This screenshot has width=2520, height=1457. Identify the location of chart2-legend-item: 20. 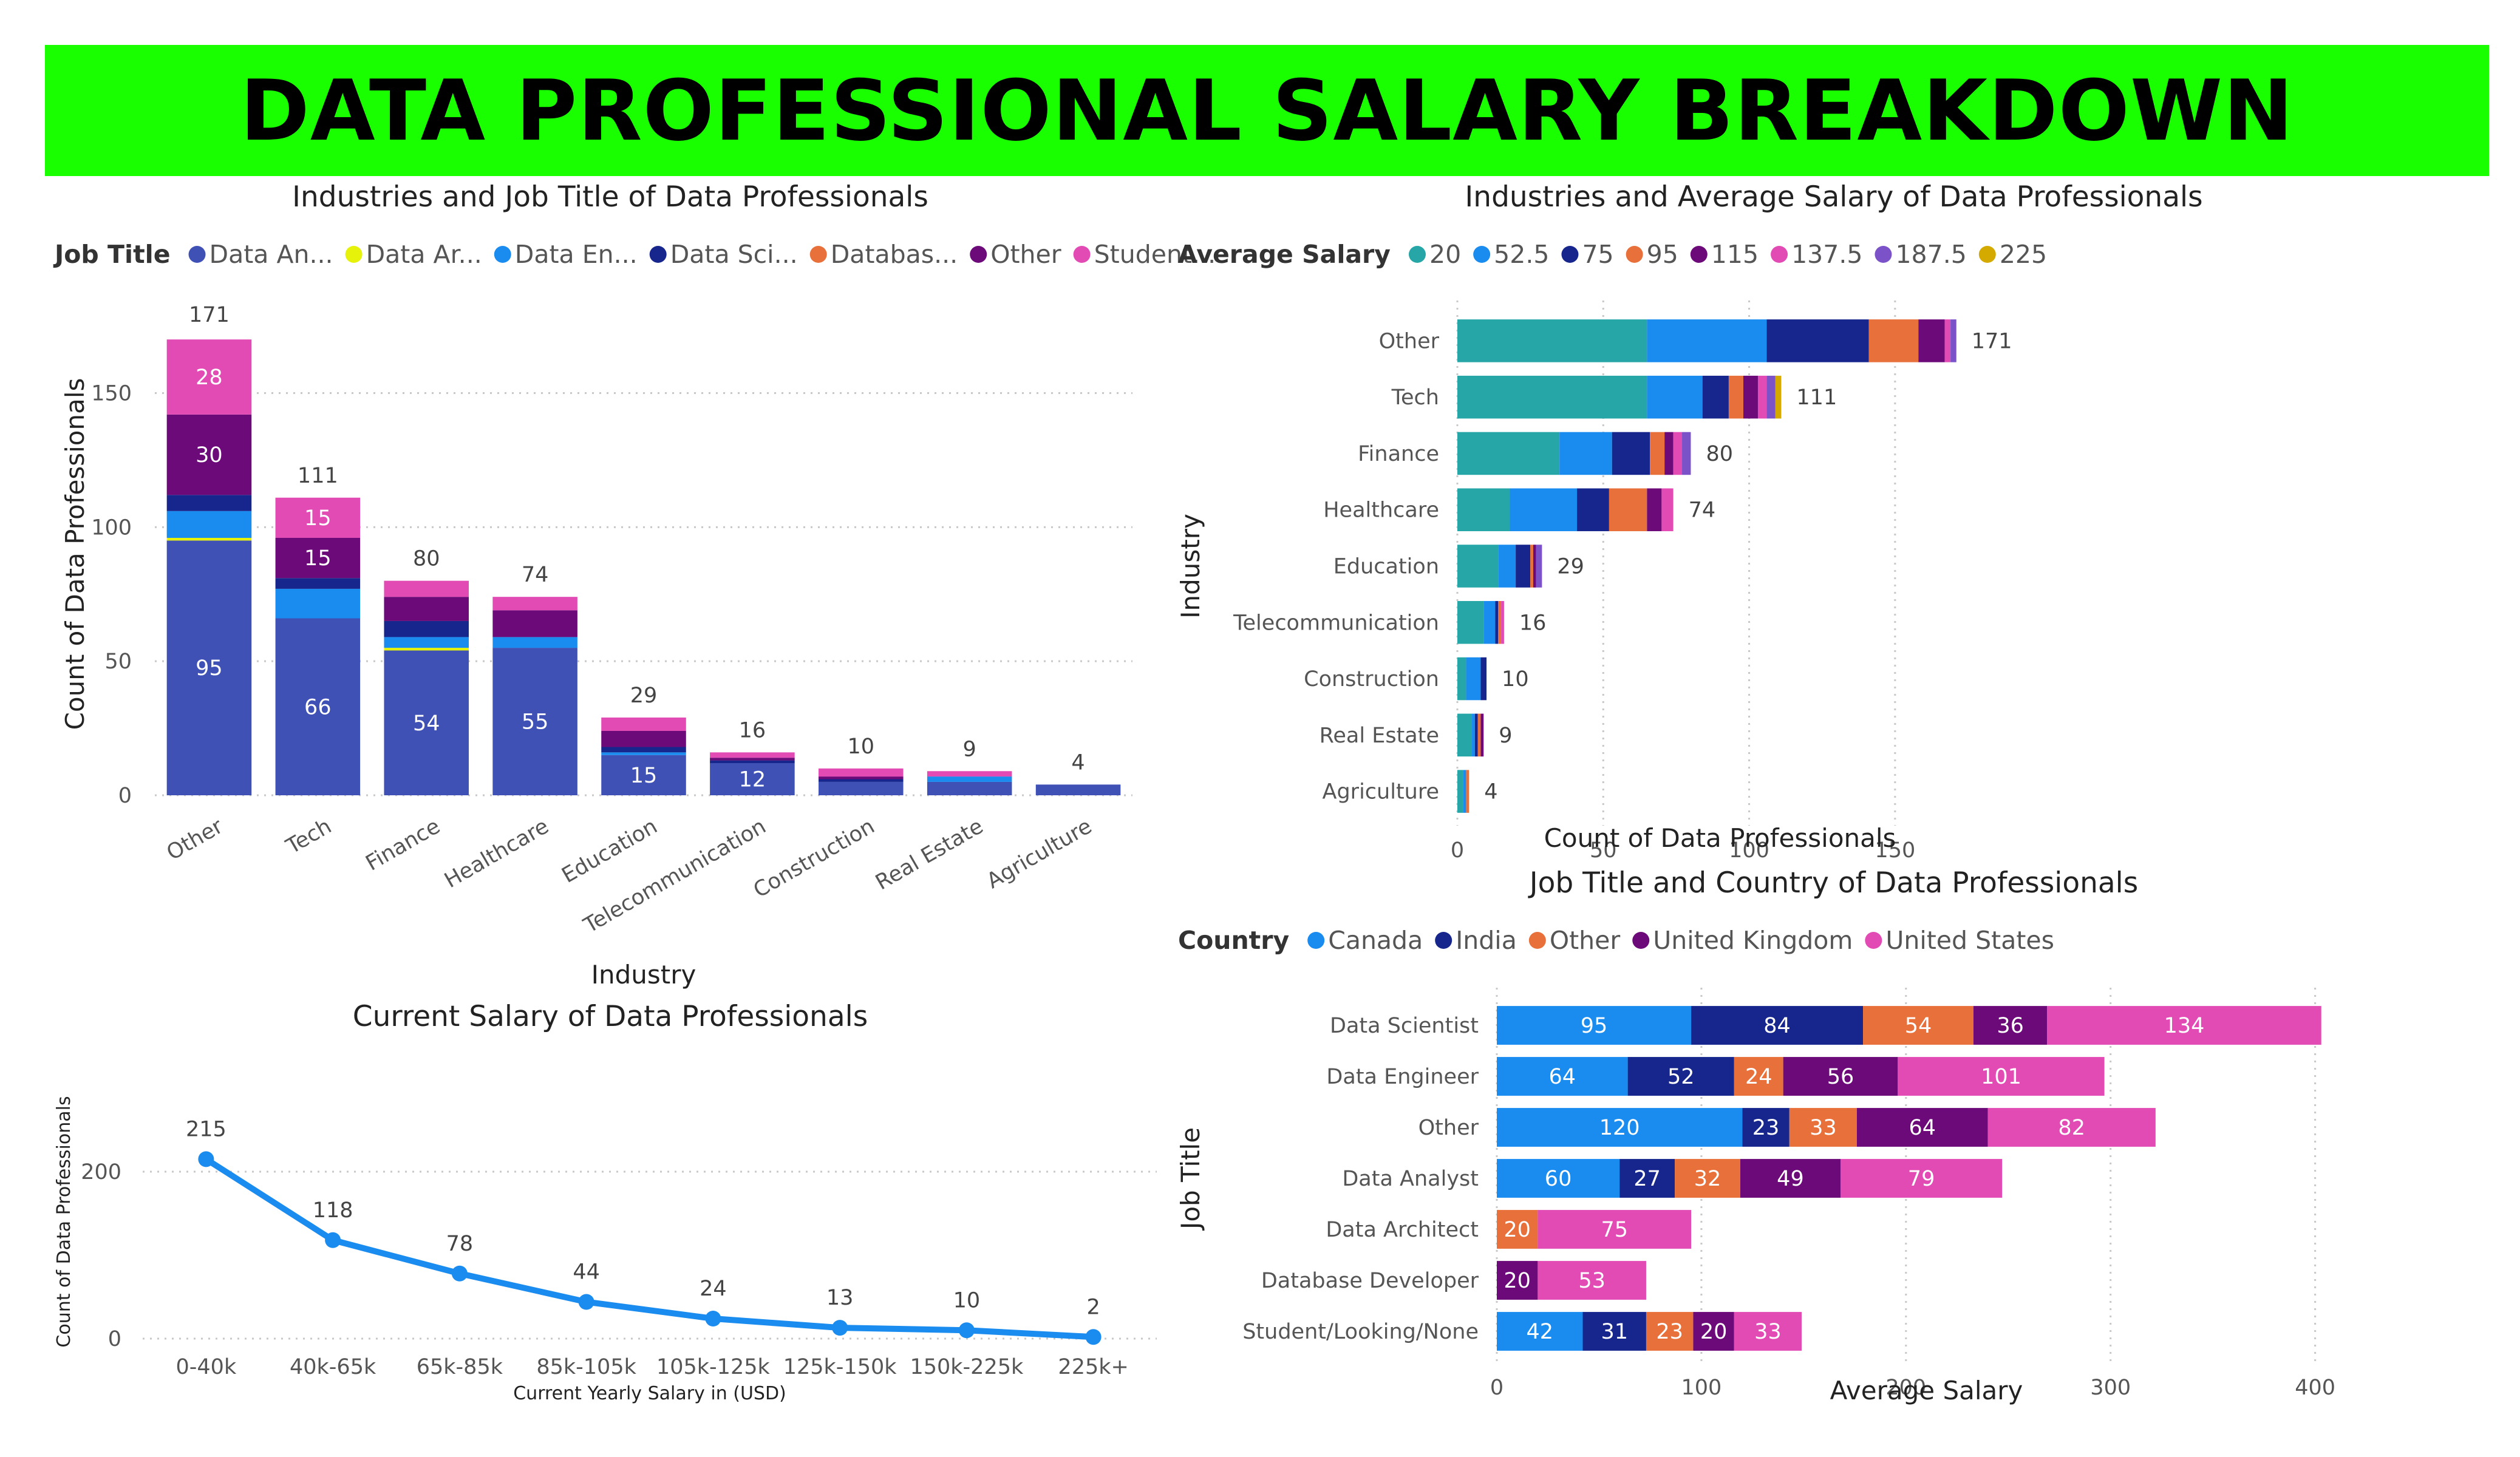
(1445, 254).